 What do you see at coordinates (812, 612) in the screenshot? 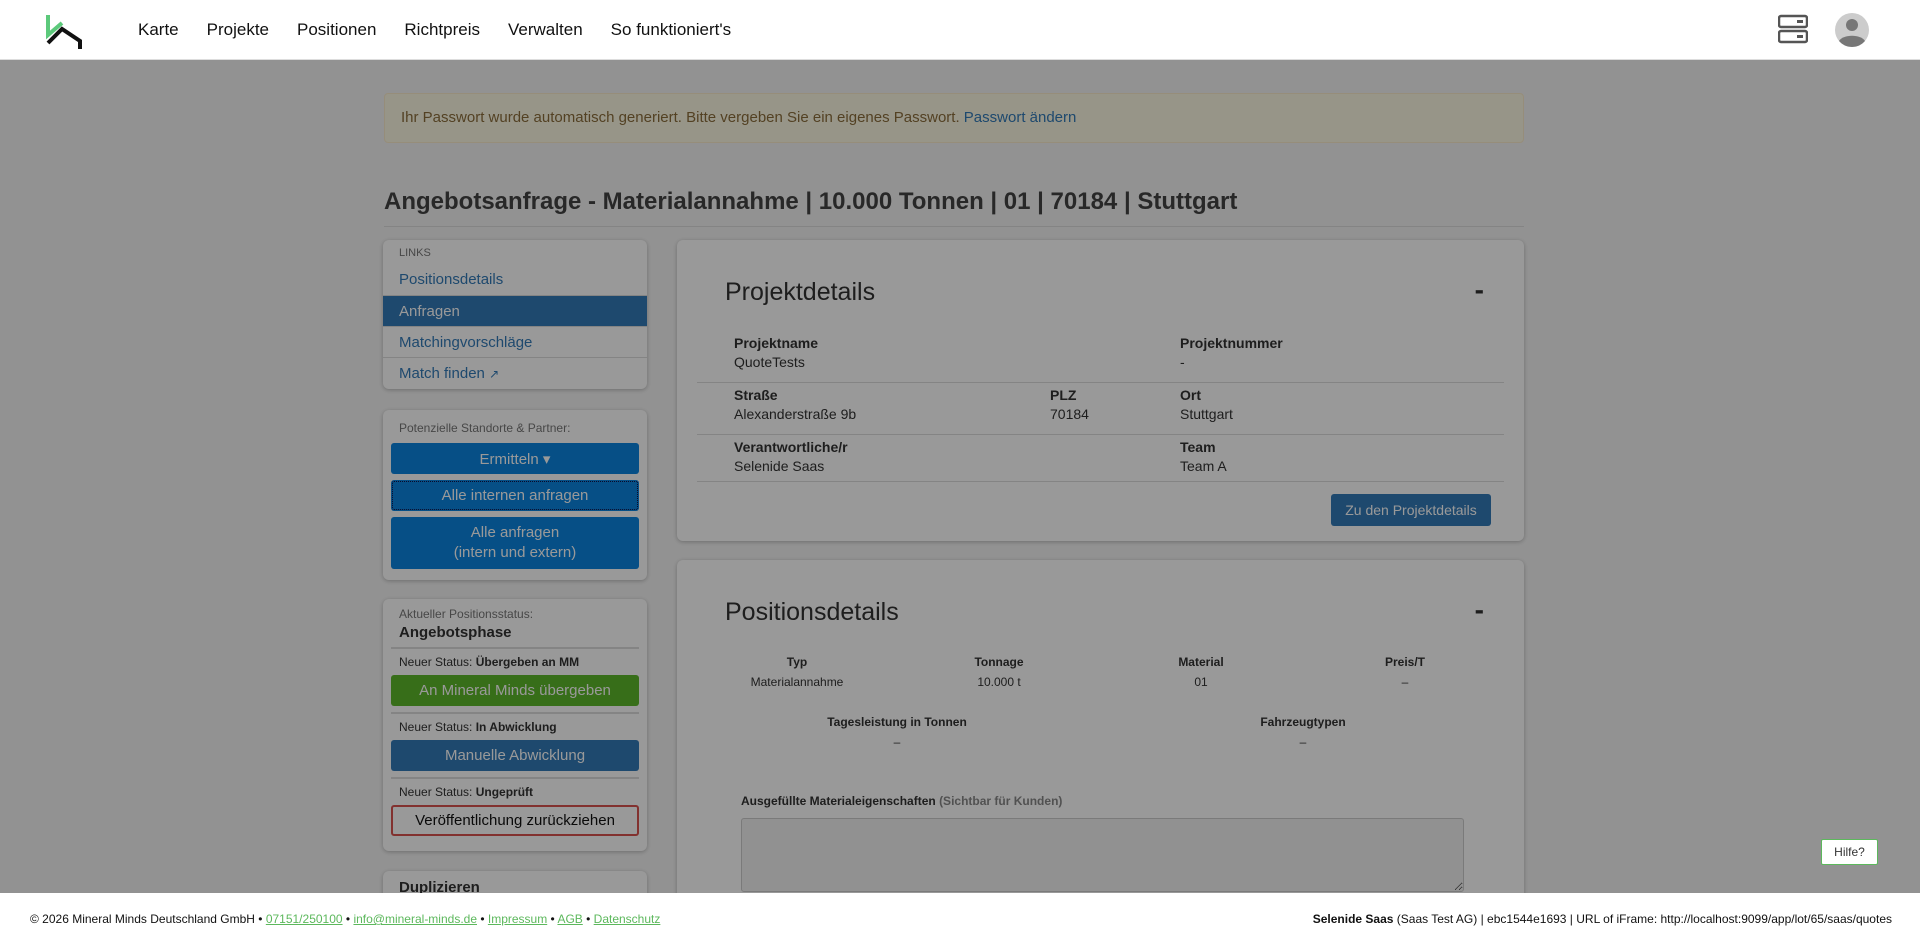
I see `position-details-title: Positionsdetails` at bounding box center [812, 612].